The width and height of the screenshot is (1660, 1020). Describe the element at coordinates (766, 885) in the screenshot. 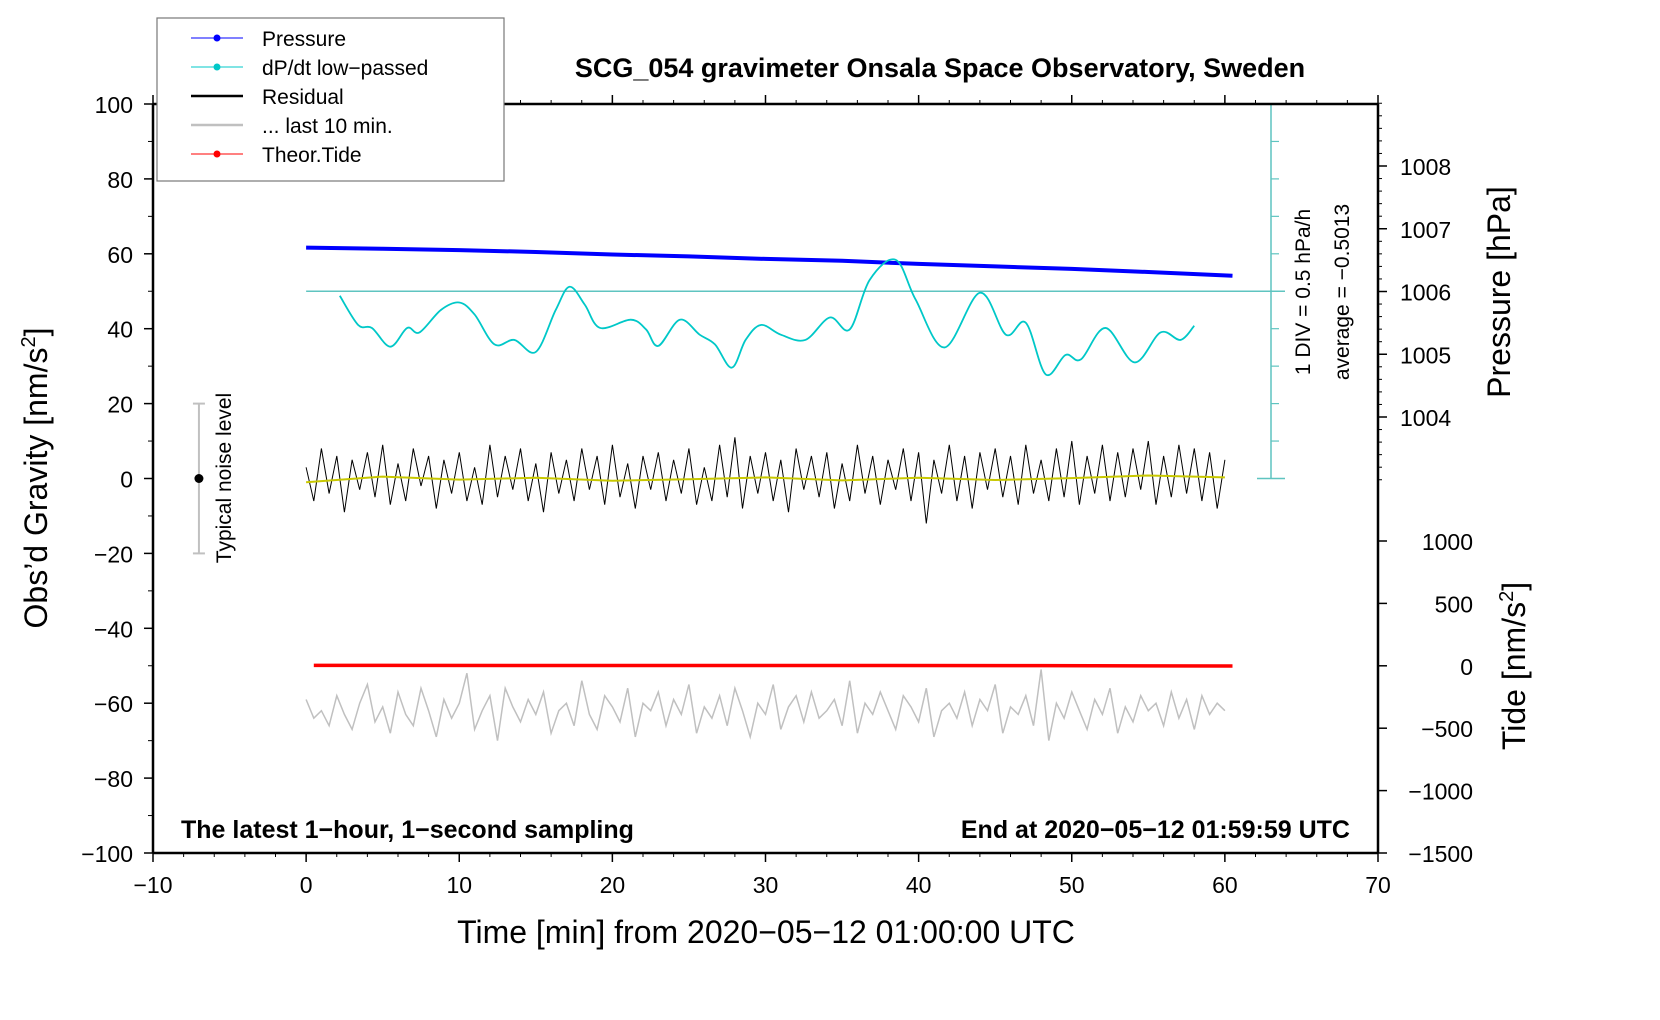

I see `x-tick-label: 30` at that location.